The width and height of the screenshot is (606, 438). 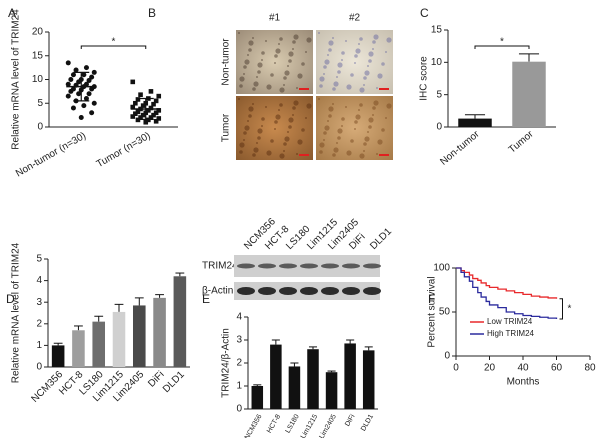 What do you see at coordinates (39, 345) in the screenshot?
I see `y-tick-label: 1` at bounding box center [39, 345].